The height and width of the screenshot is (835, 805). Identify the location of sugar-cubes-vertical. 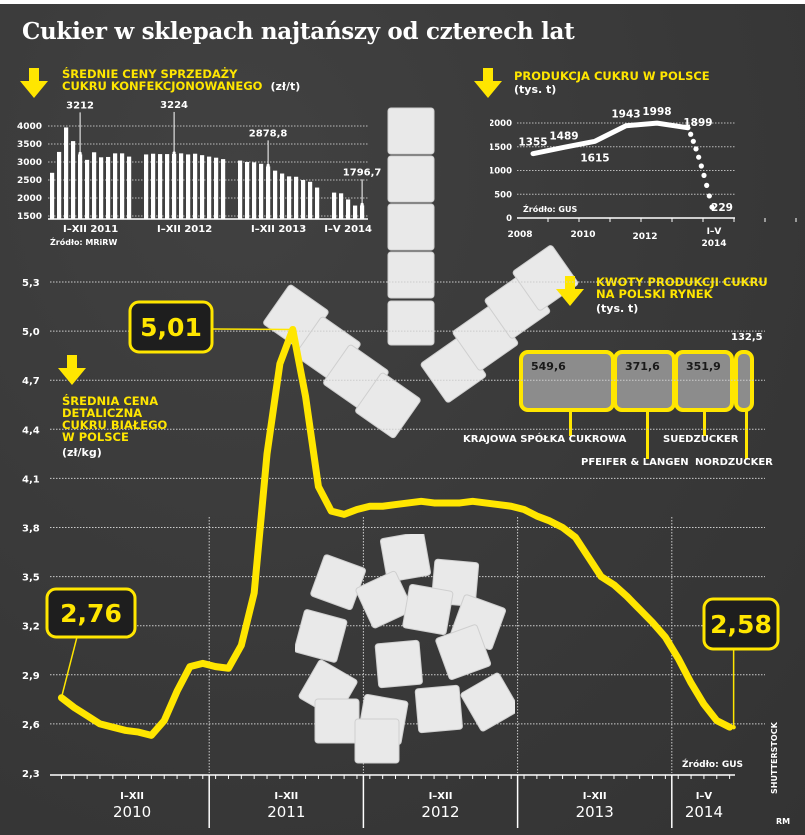
(411, 226).